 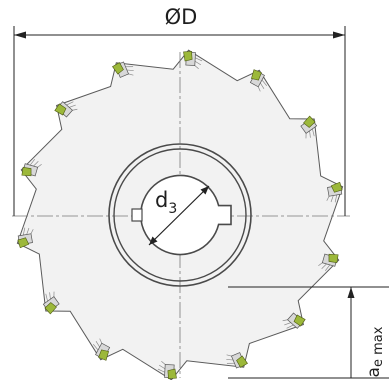 What do you see at coordinates (166, 202) in the screenshot?
I see `bore-diameter-label: d3` at bounding box center [166, 202].